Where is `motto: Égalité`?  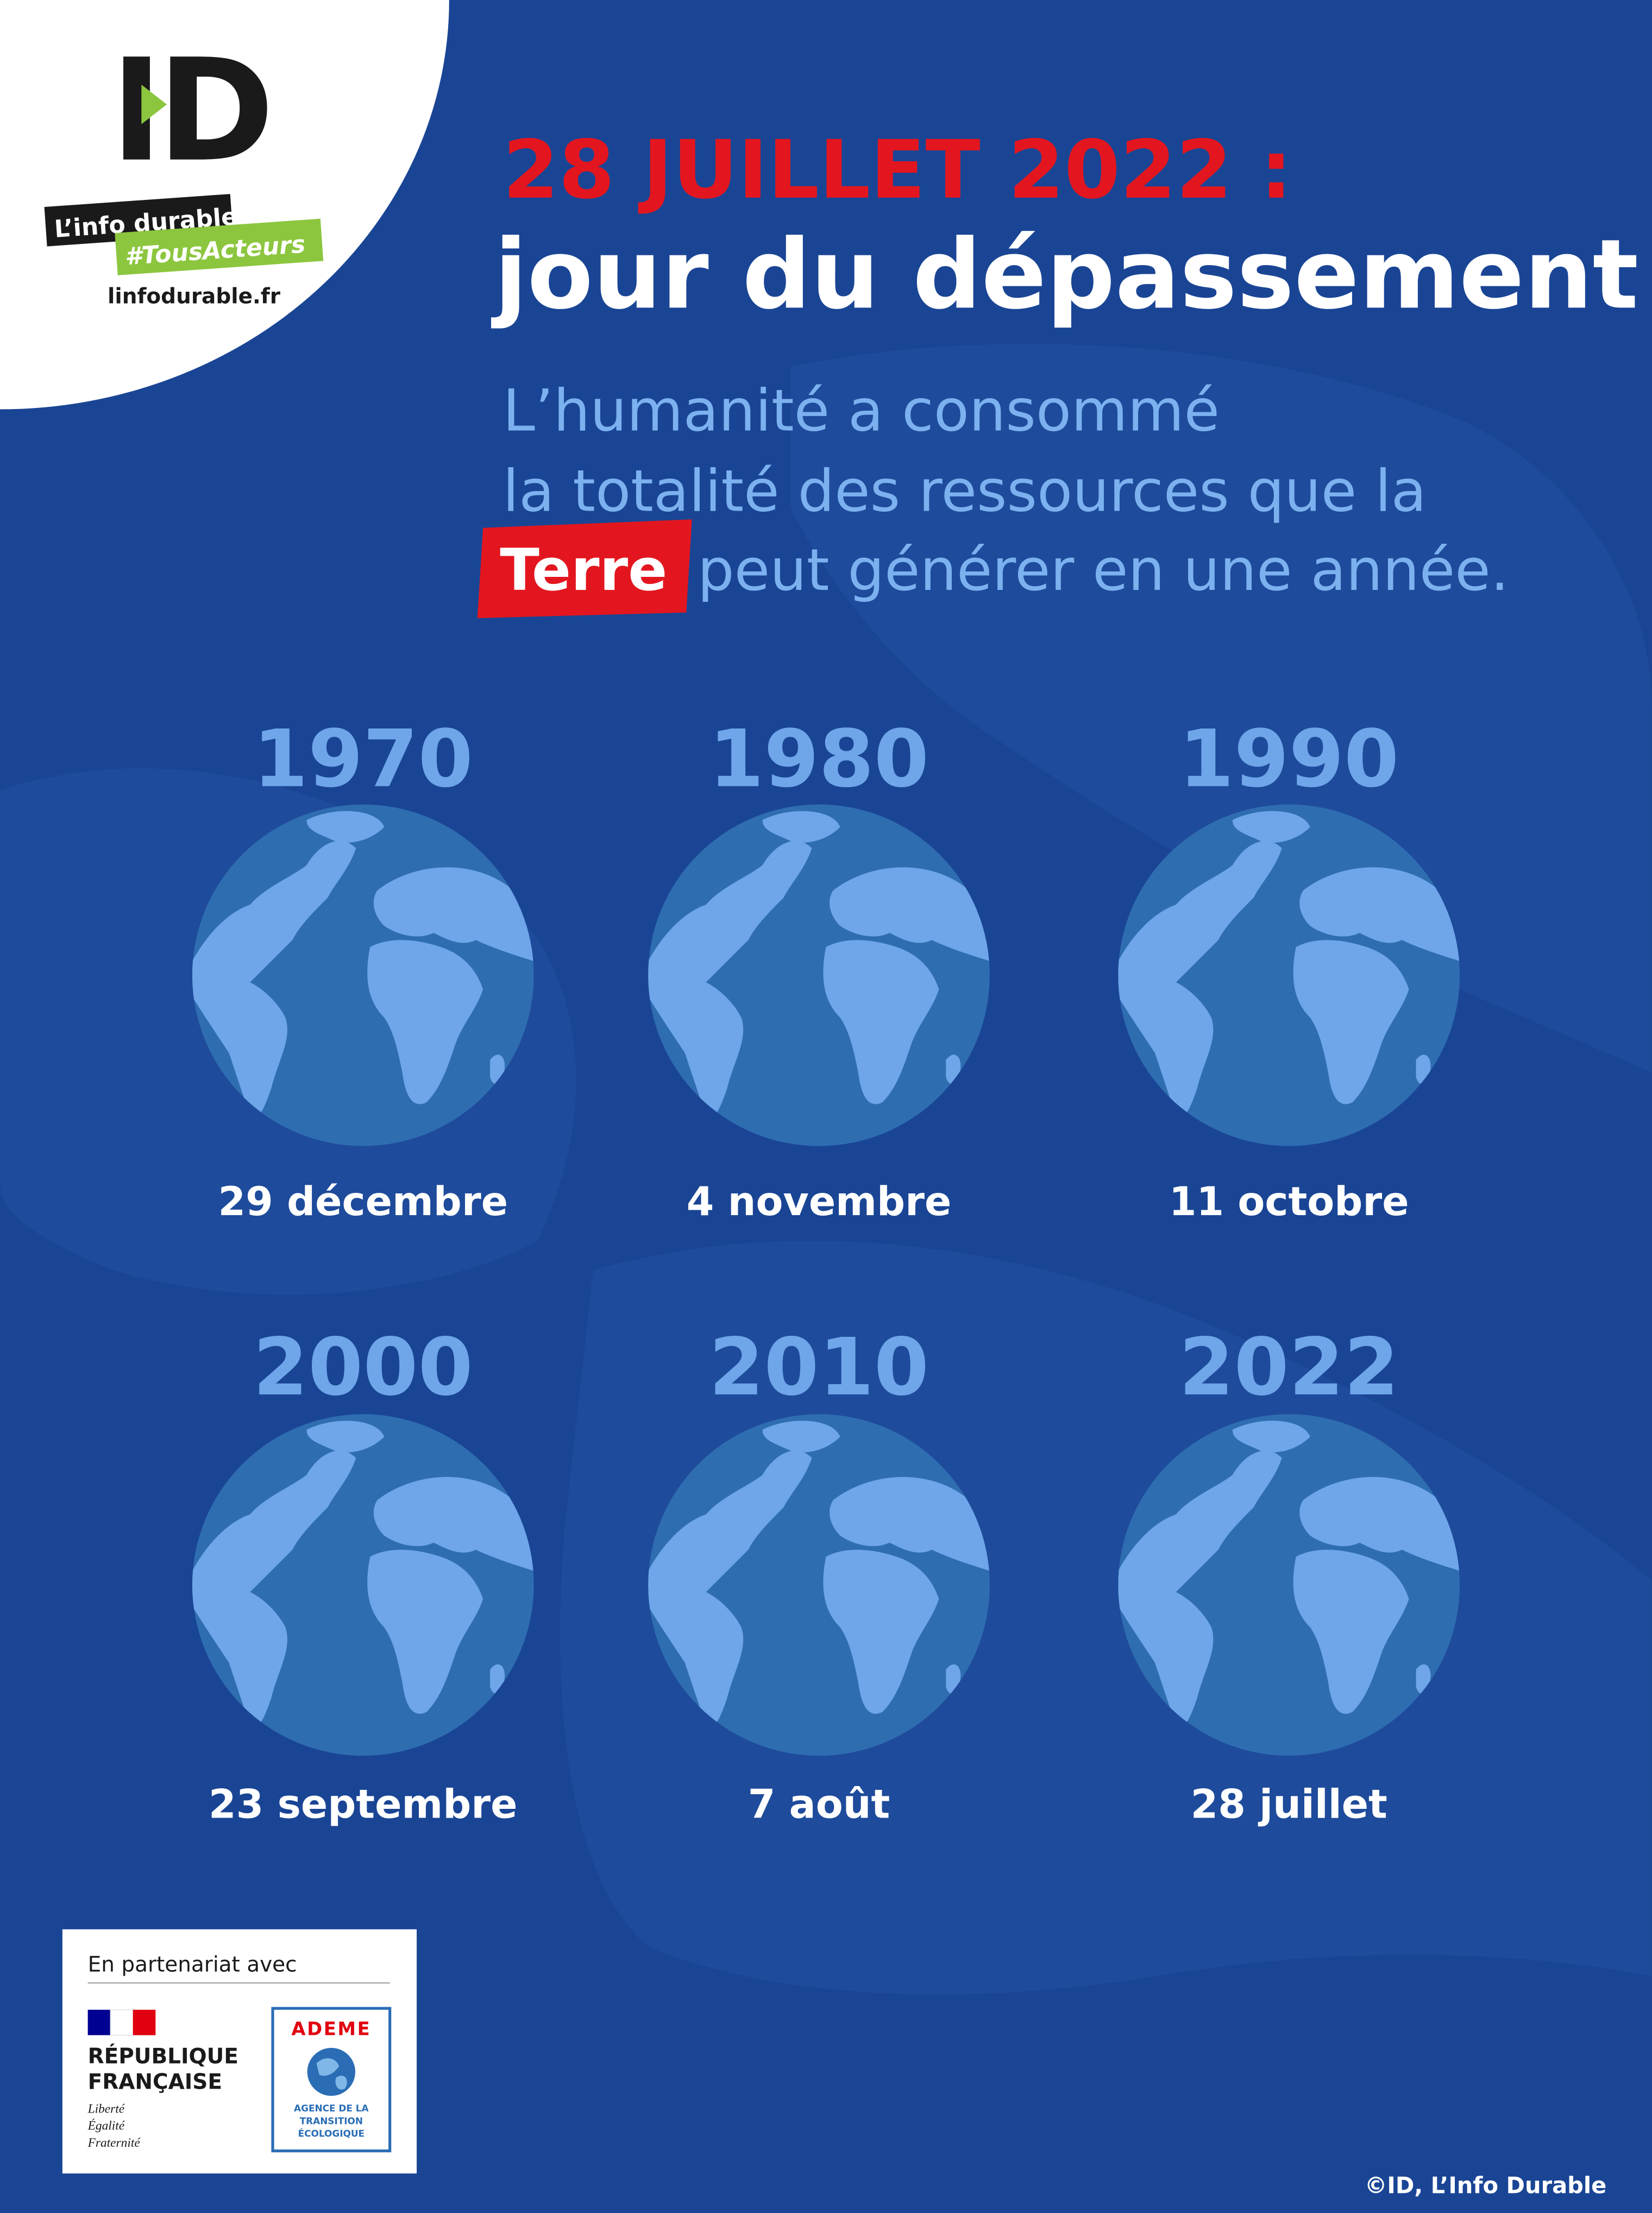 motto: Égalité is located at coordinates (106, 2126).